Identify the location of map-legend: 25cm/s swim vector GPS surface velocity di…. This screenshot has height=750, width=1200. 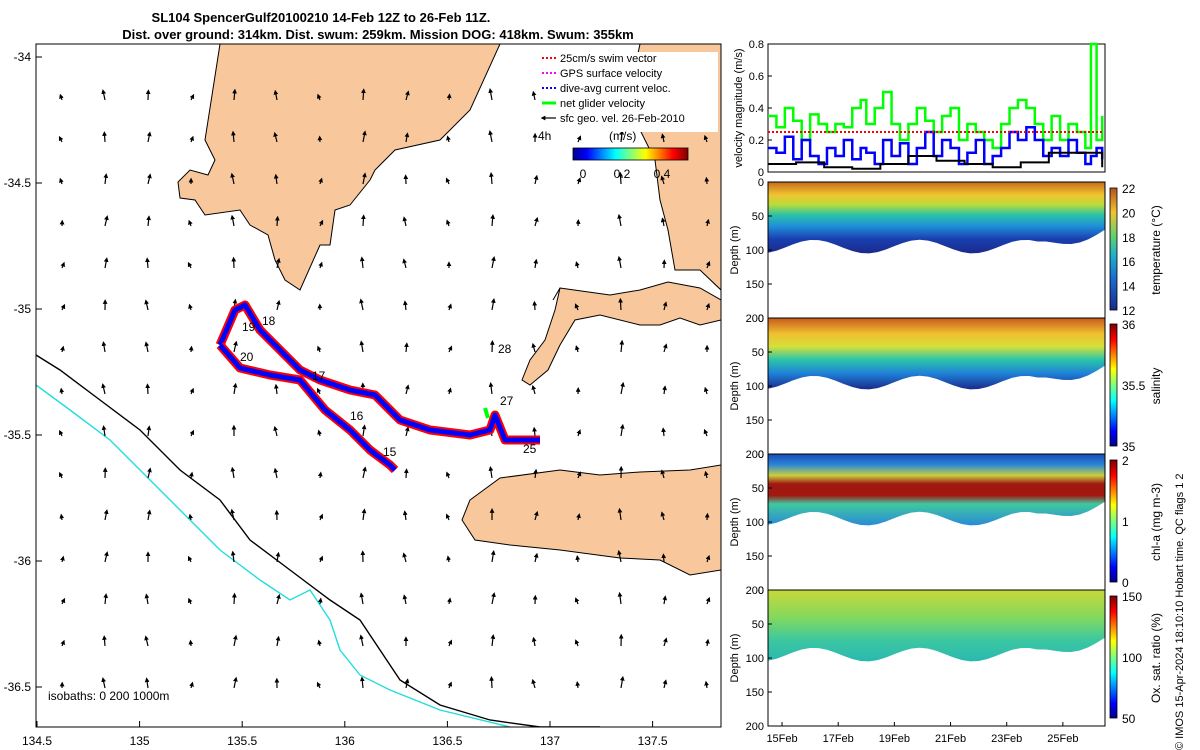
(628, 116).